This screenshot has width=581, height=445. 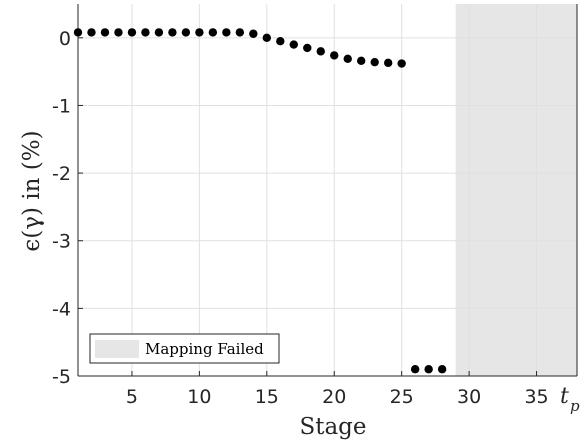 What do you see at coordinates (32, 190) in the screenshot?
I see `y-axis-title: ϵ(γ) in (%)` at bounding box center [32, 190].